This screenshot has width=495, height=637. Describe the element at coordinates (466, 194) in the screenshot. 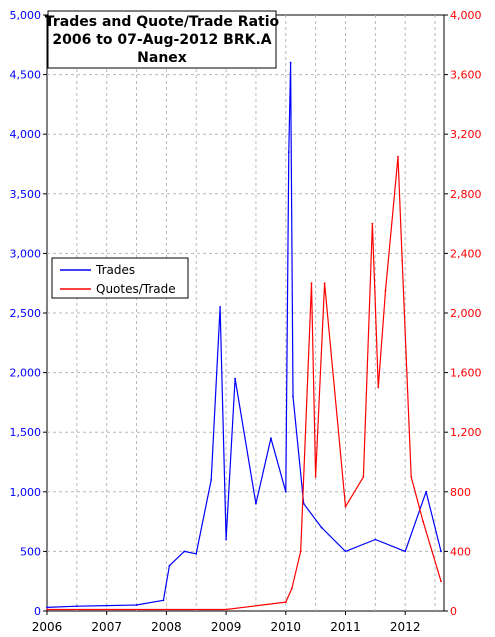

I see `right-axis-tick-label: 2,800` at that location.